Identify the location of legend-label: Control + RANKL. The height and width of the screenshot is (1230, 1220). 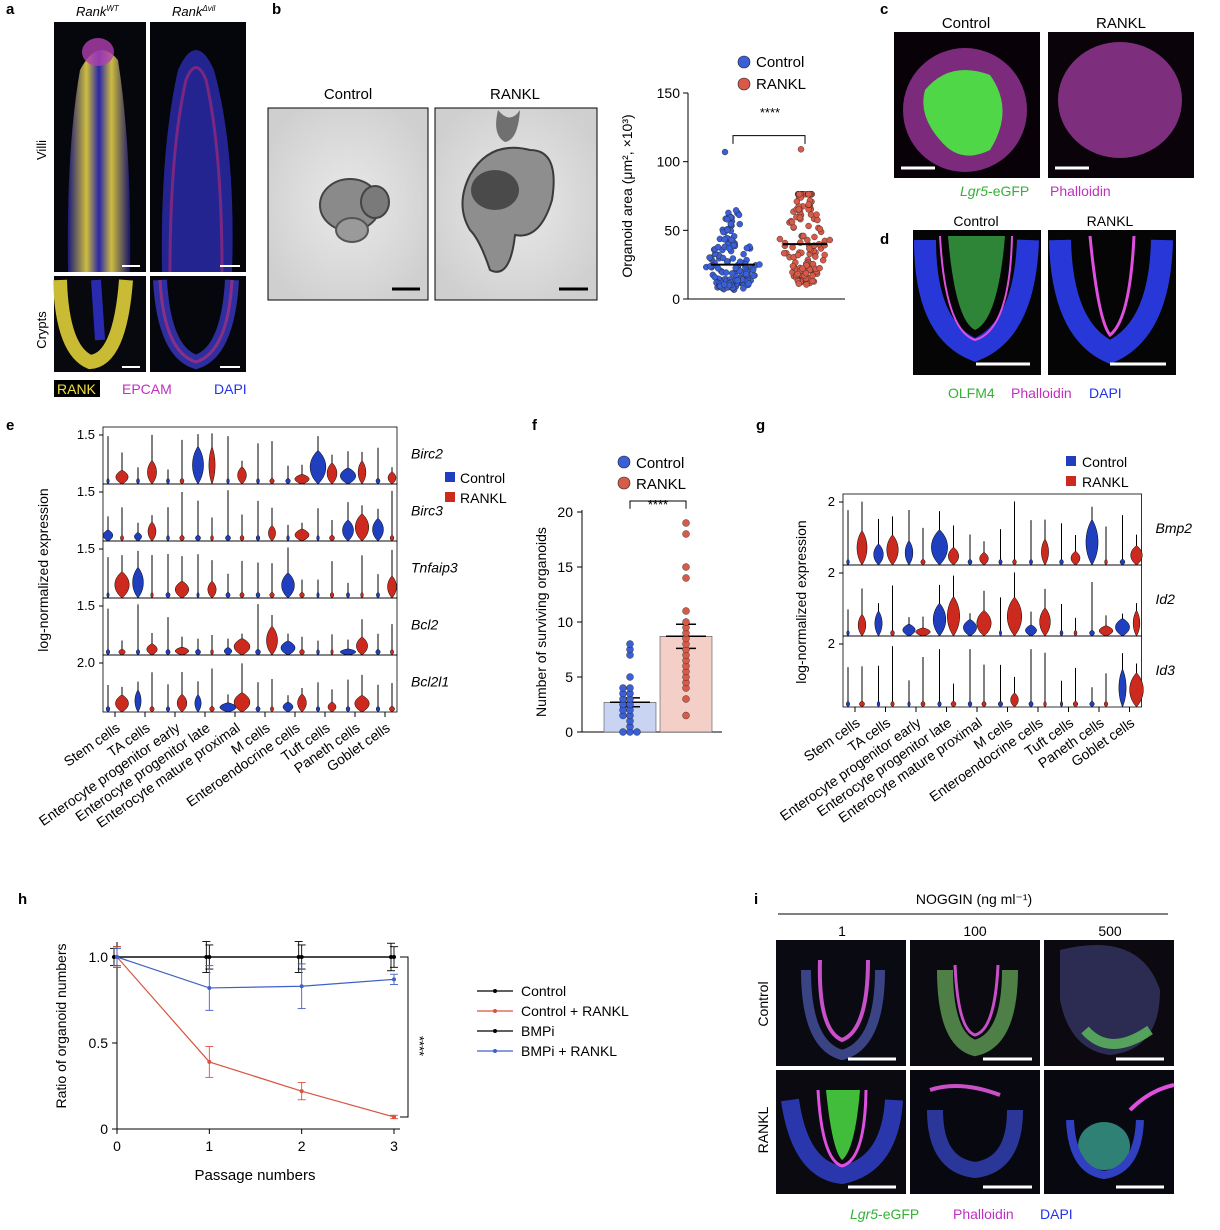
(575, 1011).